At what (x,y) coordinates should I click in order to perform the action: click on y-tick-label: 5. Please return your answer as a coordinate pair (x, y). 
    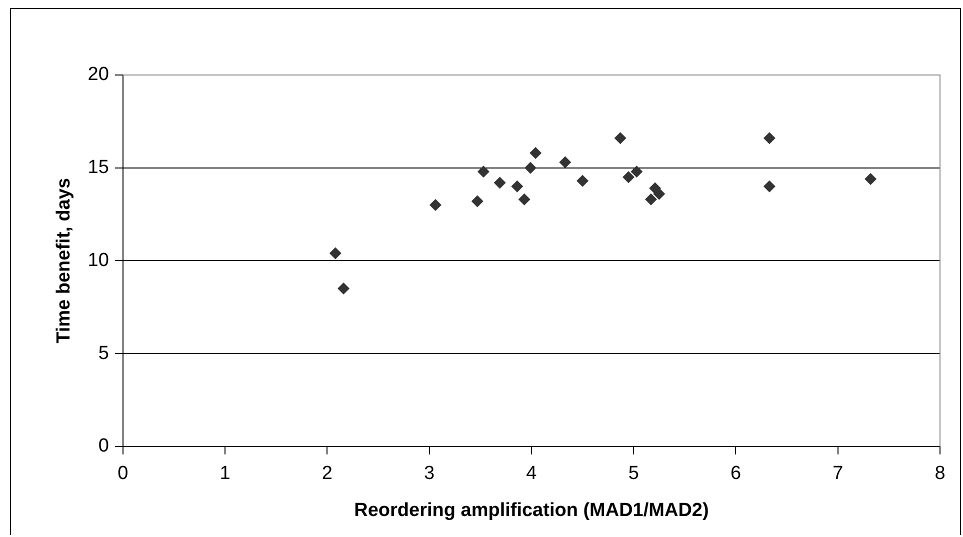
    Looking at the image, I should click on (103, 353).